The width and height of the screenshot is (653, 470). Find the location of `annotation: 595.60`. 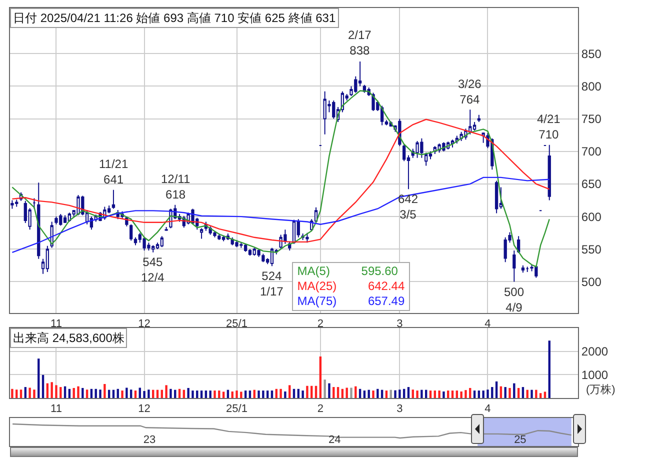

annotation: 595.60 is located at coordinates (379, 271).